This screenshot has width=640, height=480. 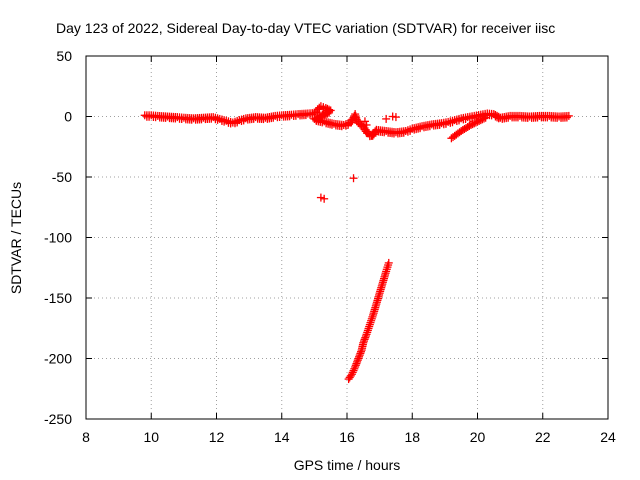 I want to click on x-tick-label: 22, so click(x=543, y=437).